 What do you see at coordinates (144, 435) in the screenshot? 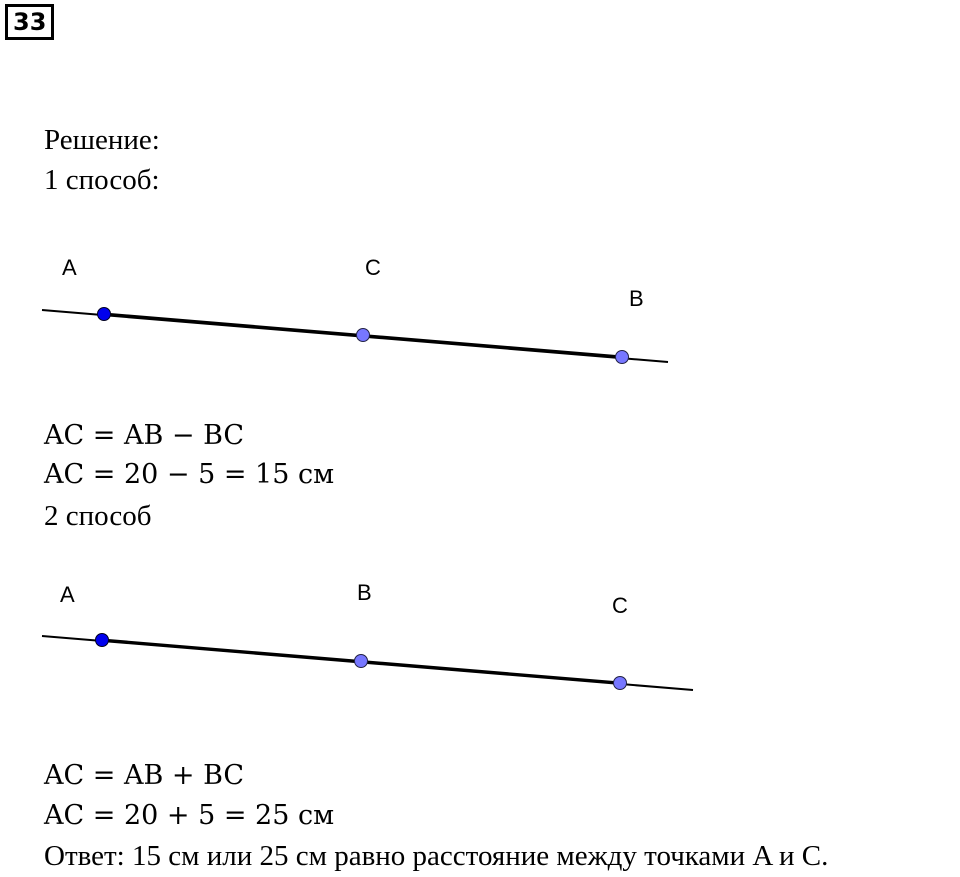
I see `method1-eq1: AC = AB − BC` at bounding box center [144, 435].